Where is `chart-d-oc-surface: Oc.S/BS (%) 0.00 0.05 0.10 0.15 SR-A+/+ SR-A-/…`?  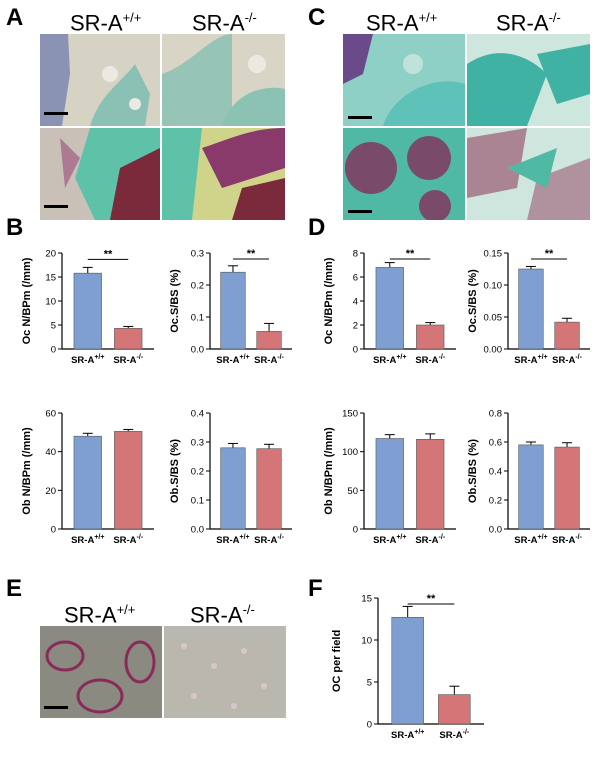 chart-d-oc-surface: Oc.S/BS (%) 0.00 0.05 0.10 0.15 SR-A+/+ SR-A-/… is located at coordinates (528, 307).